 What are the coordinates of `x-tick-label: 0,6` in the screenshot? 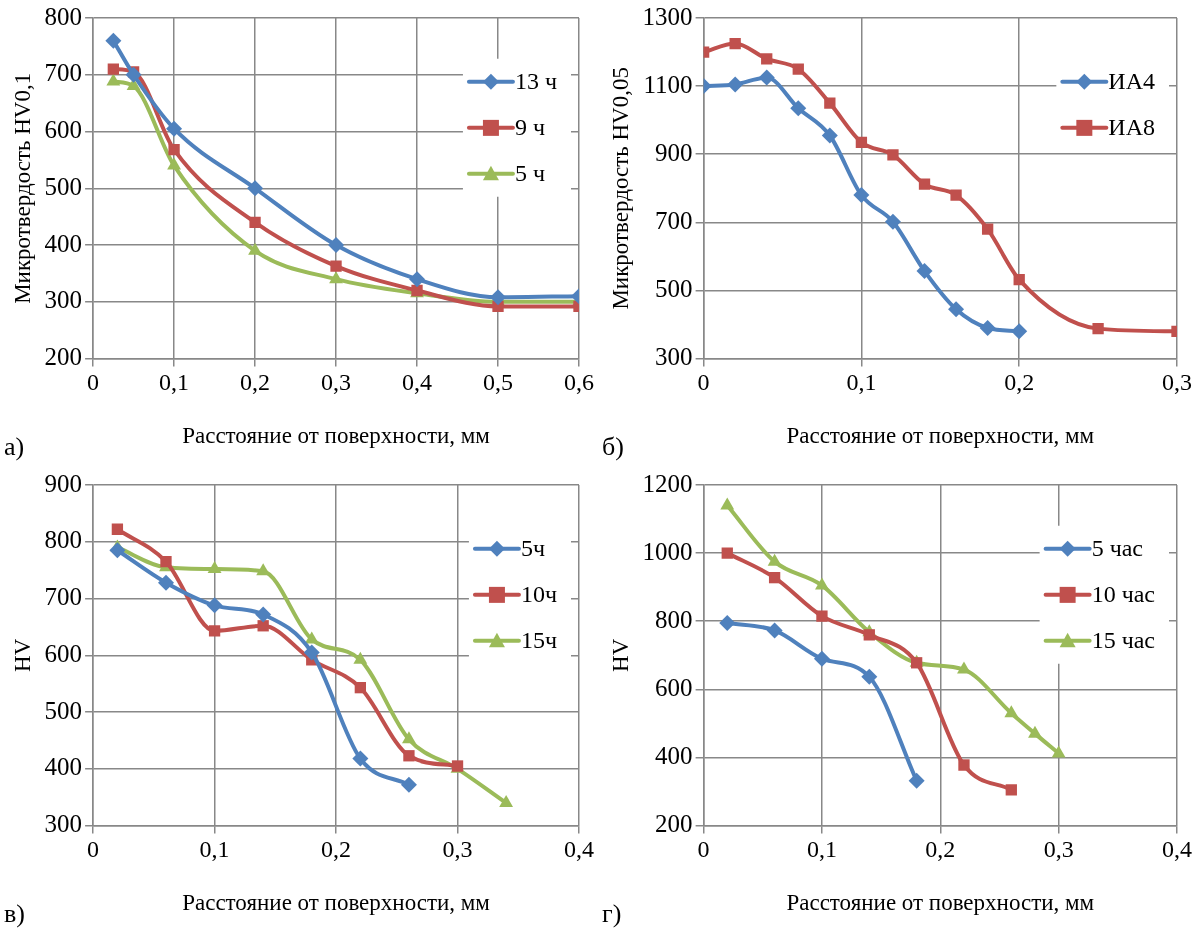 It's located at (579, 382).